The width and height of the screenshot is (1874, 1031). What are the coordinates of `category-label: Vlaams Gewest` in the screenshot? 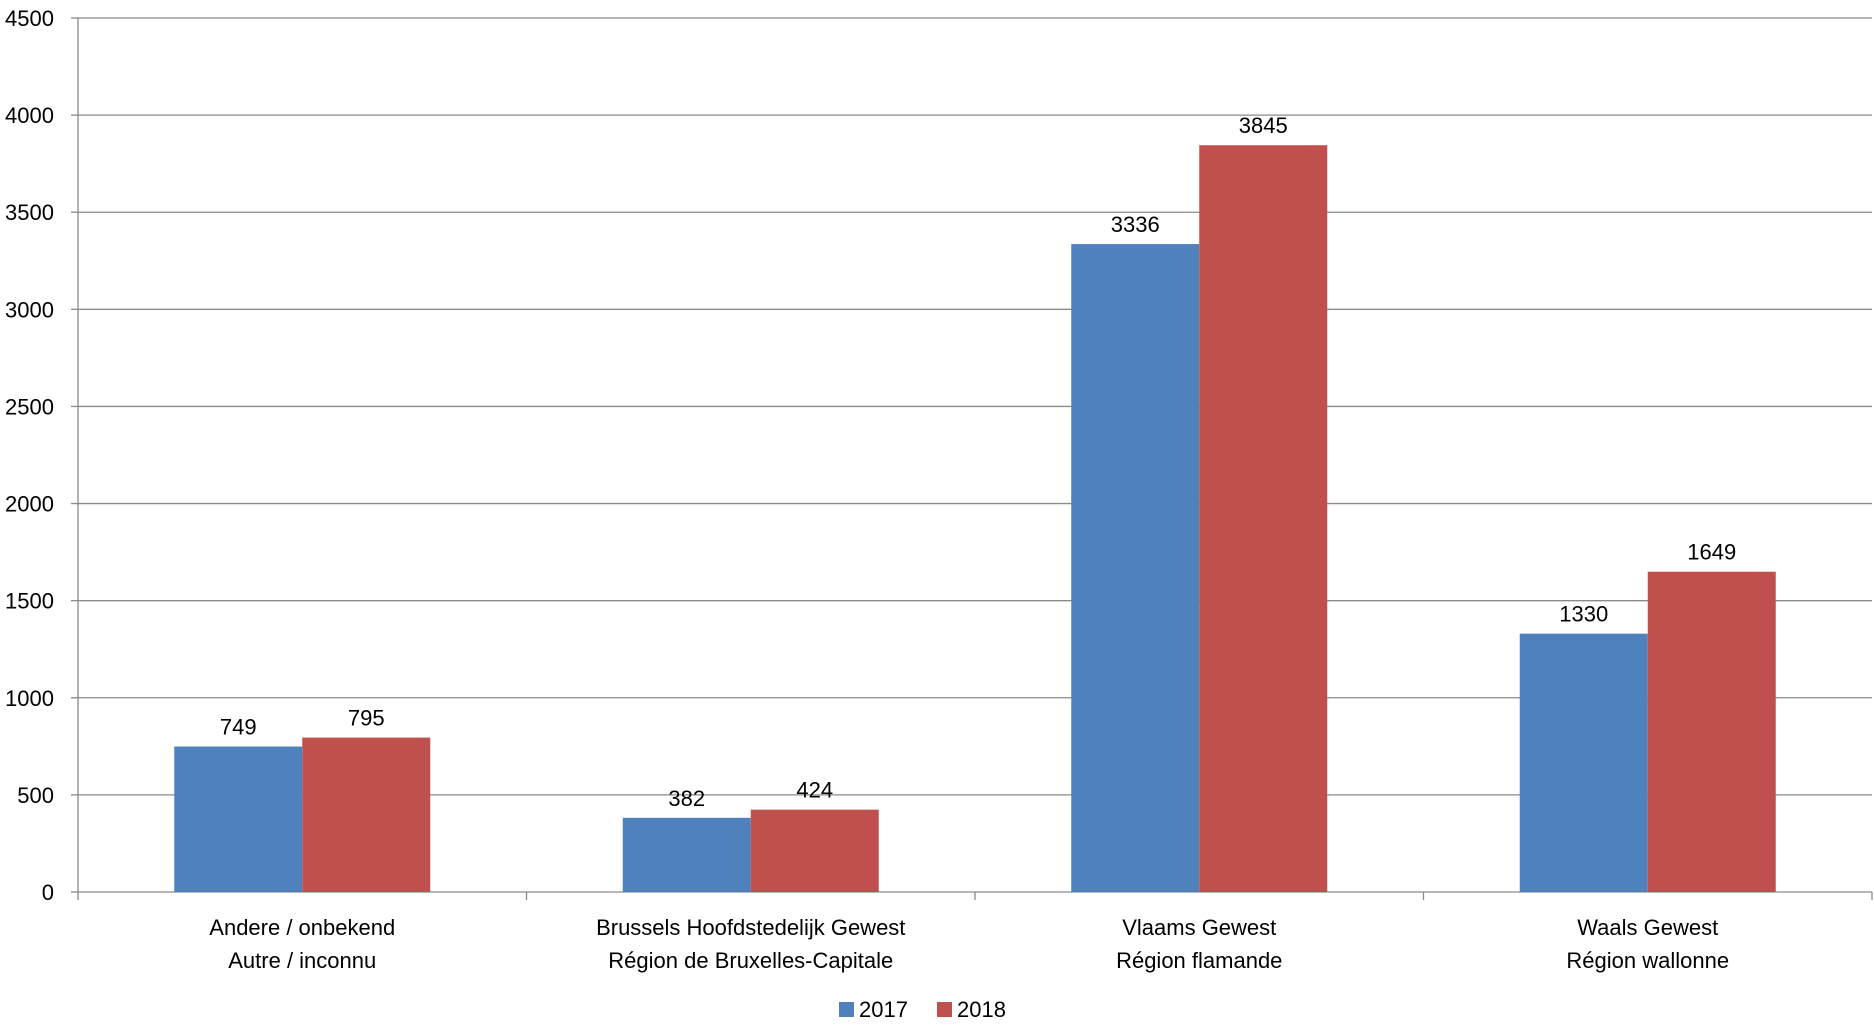 It's located at (1199, 927).